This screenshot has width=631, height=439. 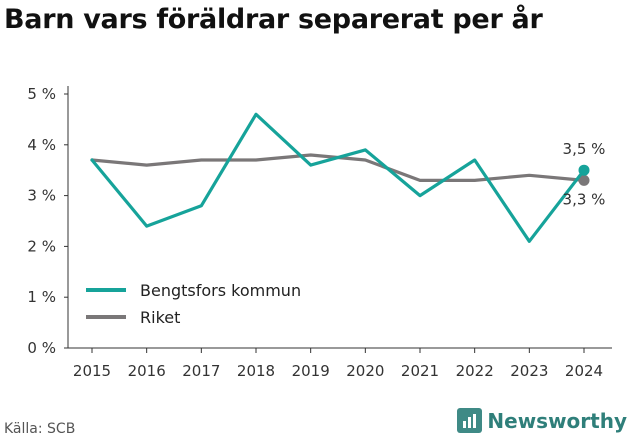 I want to click on x-tick-label: 2015, so click(x=92, y=371).